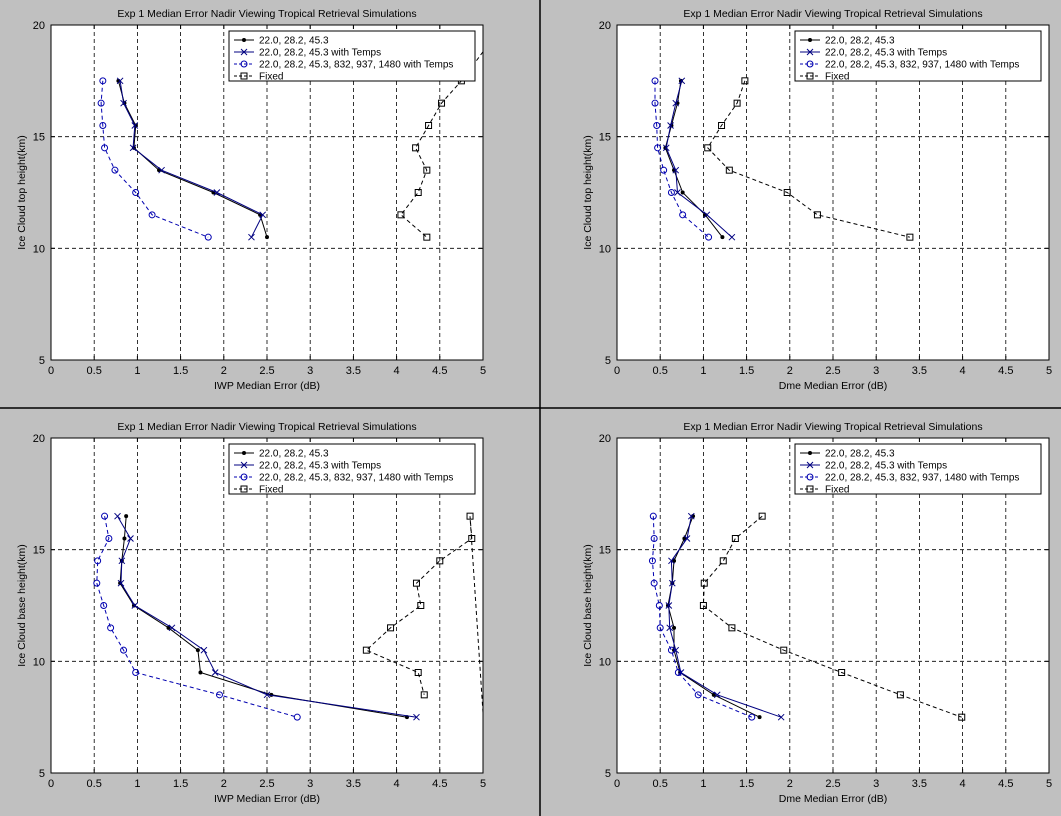 The height and width of the screenshot is (816, 1061). What do you see at coordinates (860, 454) in the screenshot?
I see `legend-entry: 22.0, 28.2, 45.3` at bounding box center [860, 454].